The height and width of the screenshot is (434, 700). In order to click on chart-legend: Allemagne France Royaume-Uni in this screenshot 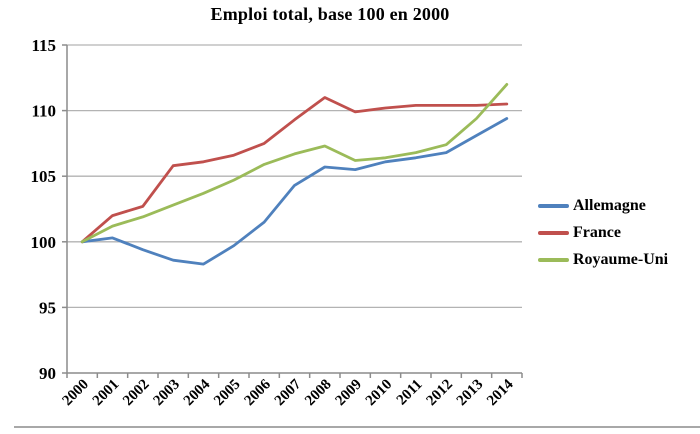, I will do `click(603, 232)`.